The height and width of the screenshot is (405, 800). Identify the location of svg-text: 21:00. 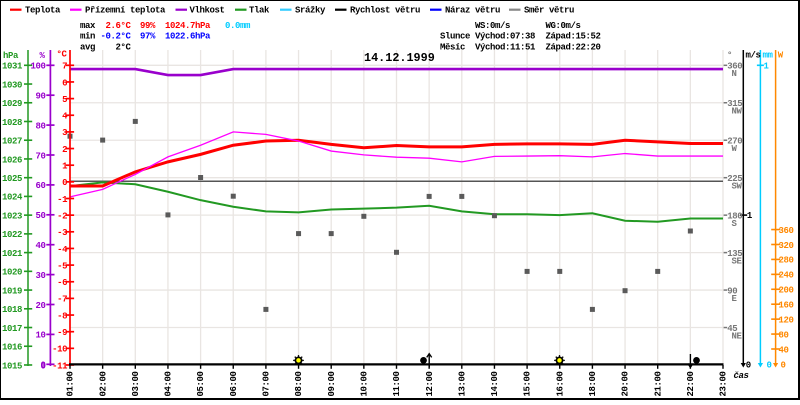
(658, 383).